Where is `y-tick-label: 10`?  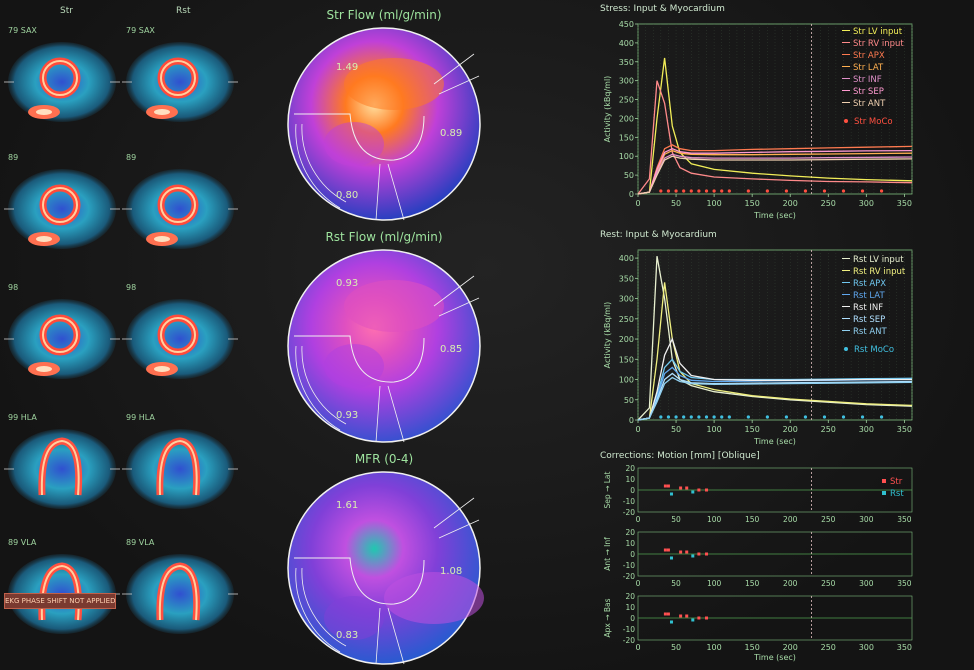 y-tick-label: 10 is located at coordinates (630, 479).